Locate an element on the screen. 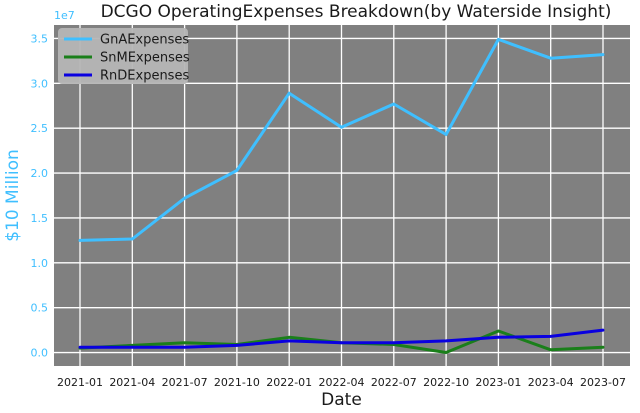 Image resolution: width=640 pixels, height=413 pixels. y-tick-label: 3.0 is located at coordinates (40, 83).